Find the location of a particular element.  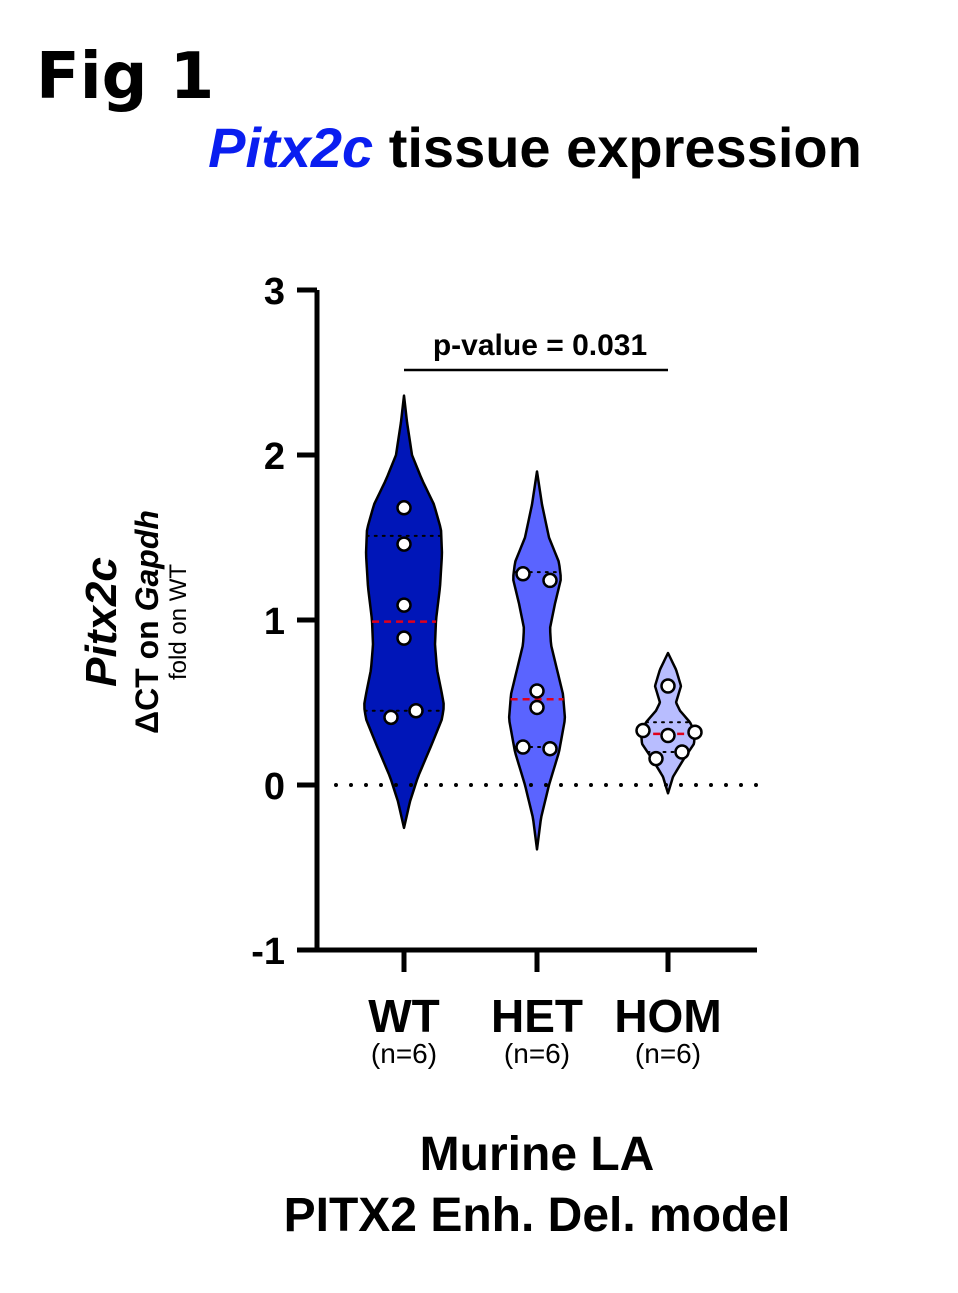

x-axis-label-line2: PITX2 Enh. Del. model is located at coordinates (537, 1215).